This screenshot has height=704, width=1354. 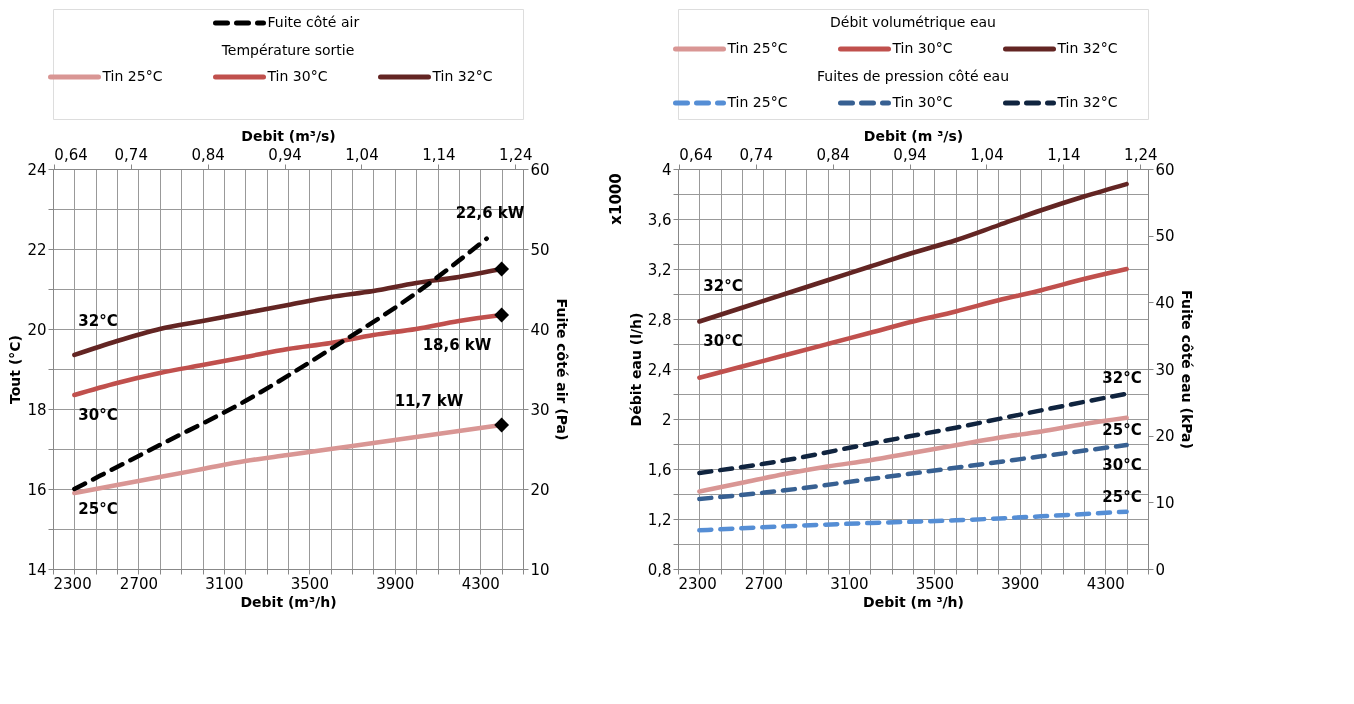 I want to click on legend-title: Température sortie, so click(x=287, y=50).